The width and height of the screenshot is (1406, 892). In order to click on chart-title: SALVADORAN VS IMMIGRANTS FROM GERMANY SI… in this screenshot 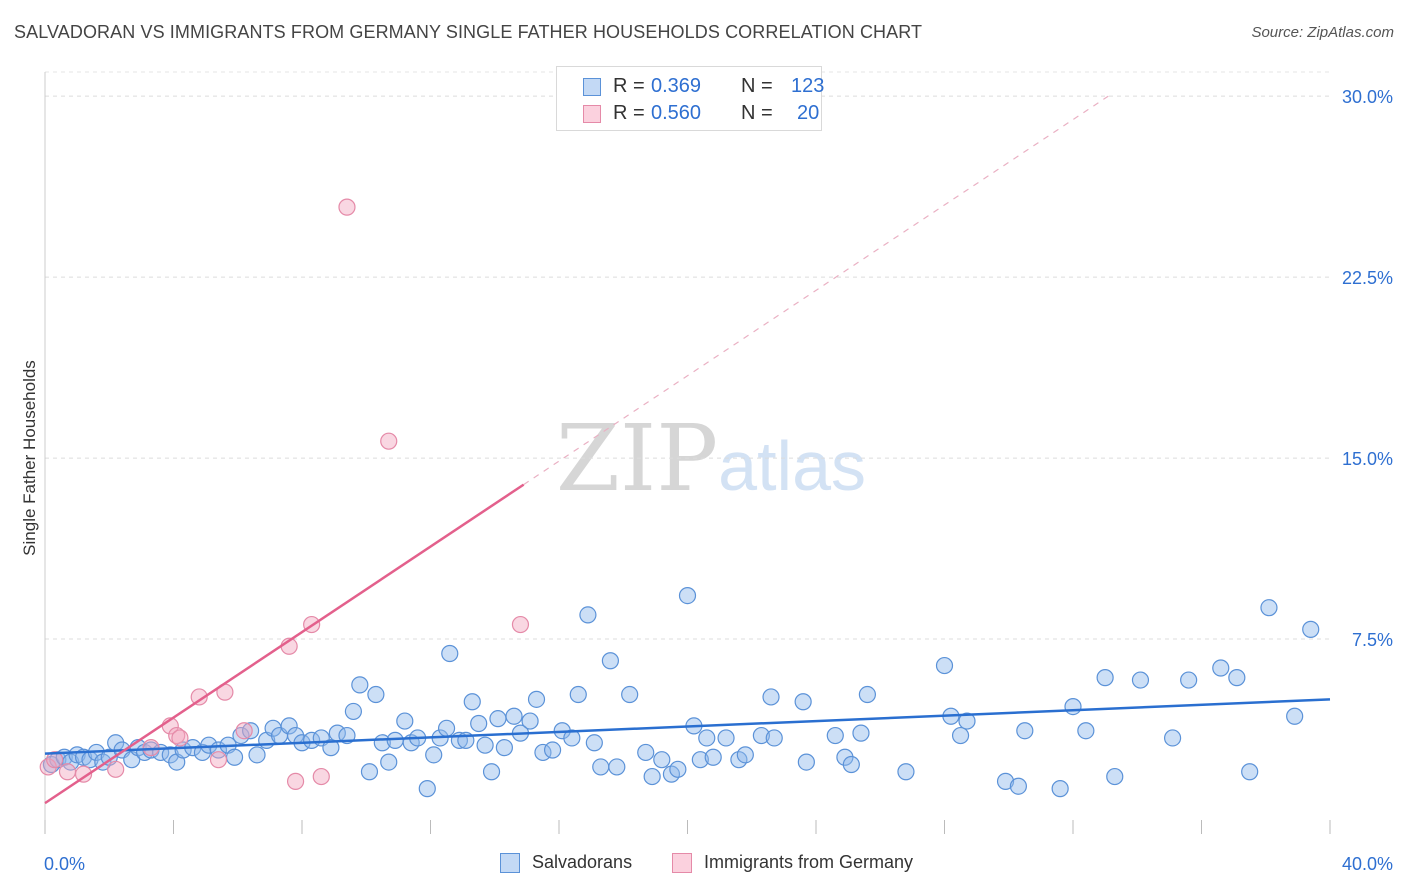, I will do `click(468, 32)`.